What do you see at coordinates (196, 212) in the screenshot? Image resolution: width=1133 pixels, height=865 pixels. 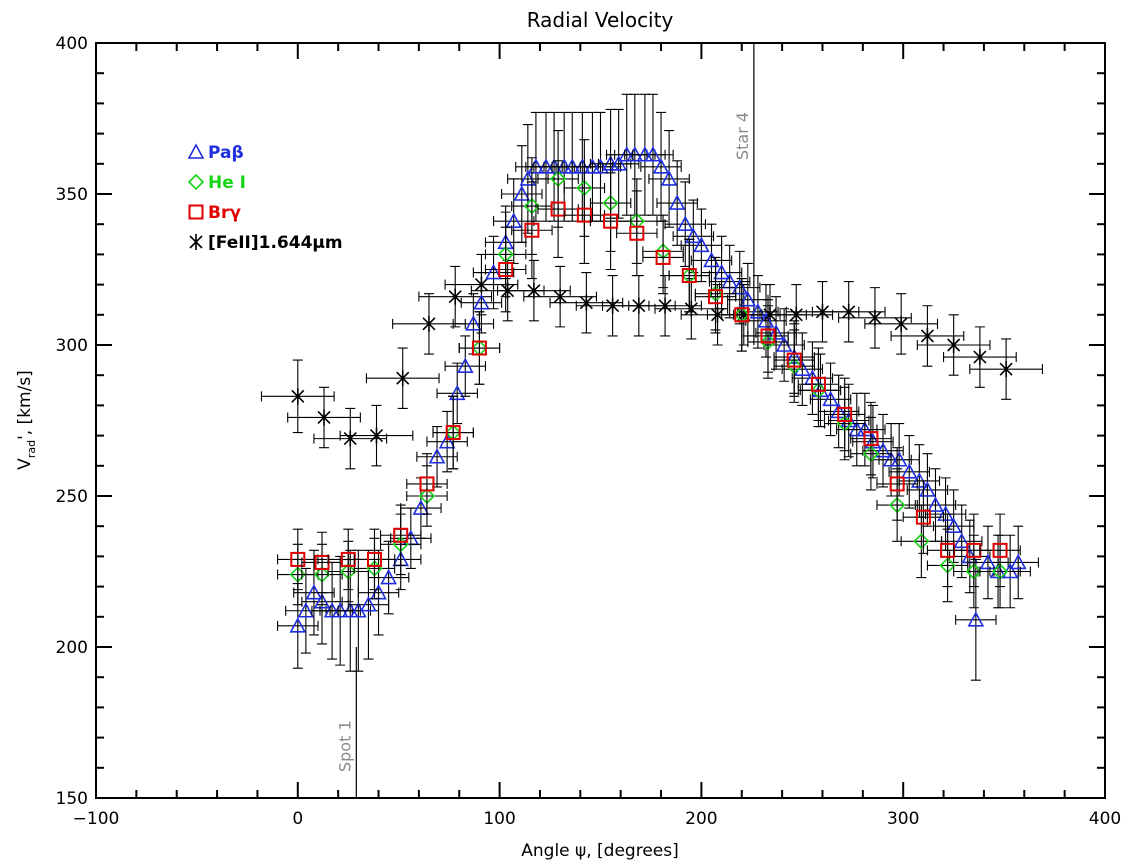 I see `legend-marker-brgamma` at bounding box center [196, 212].